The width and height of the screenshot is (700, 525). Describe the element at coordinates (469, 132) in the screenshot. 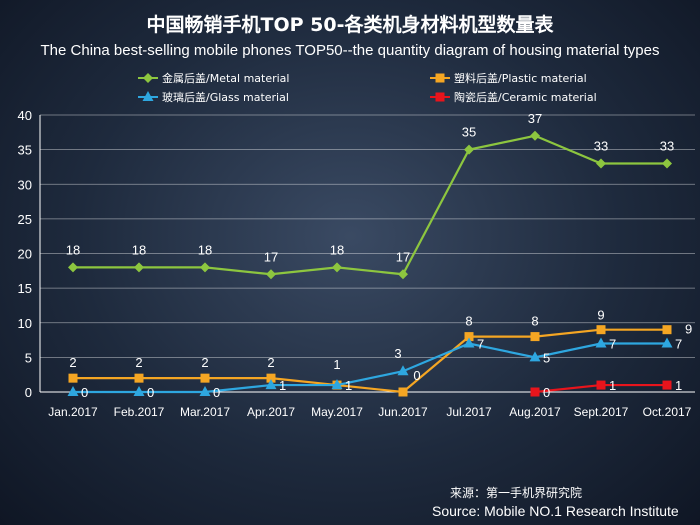

I see `data-label: 35` at that location.